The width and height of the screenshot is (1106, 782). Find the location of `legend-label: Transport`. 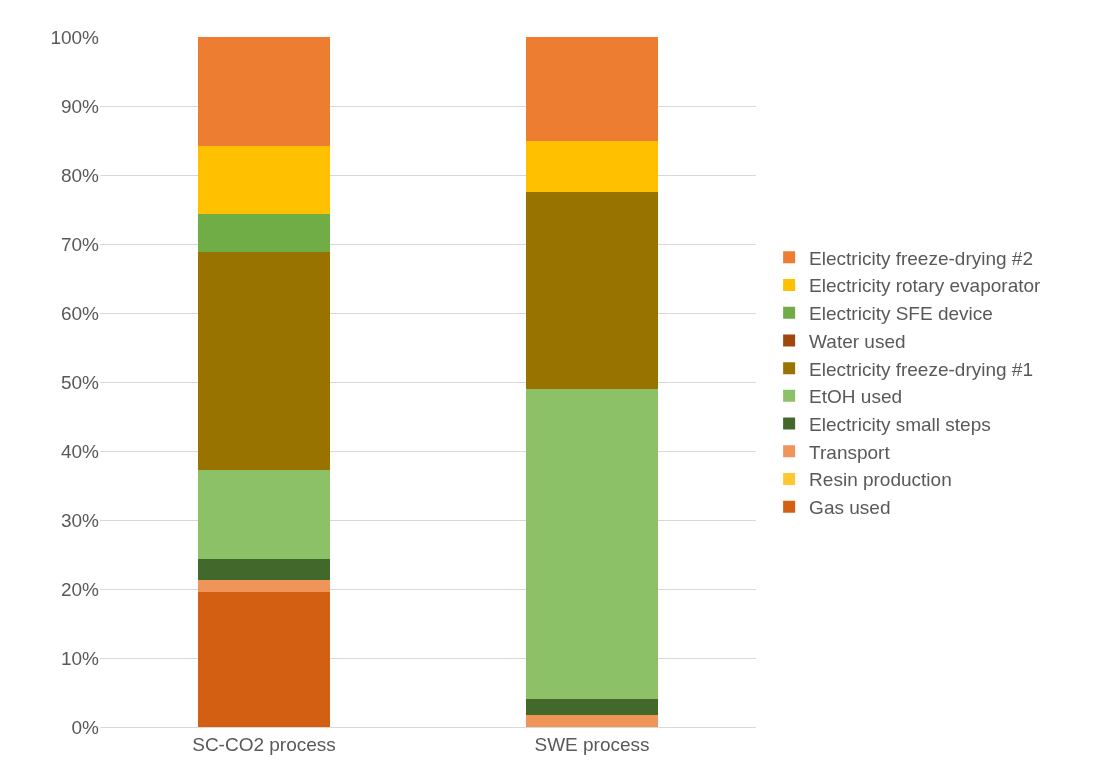

legend-label: Transport is located at coordinates (850, 452).